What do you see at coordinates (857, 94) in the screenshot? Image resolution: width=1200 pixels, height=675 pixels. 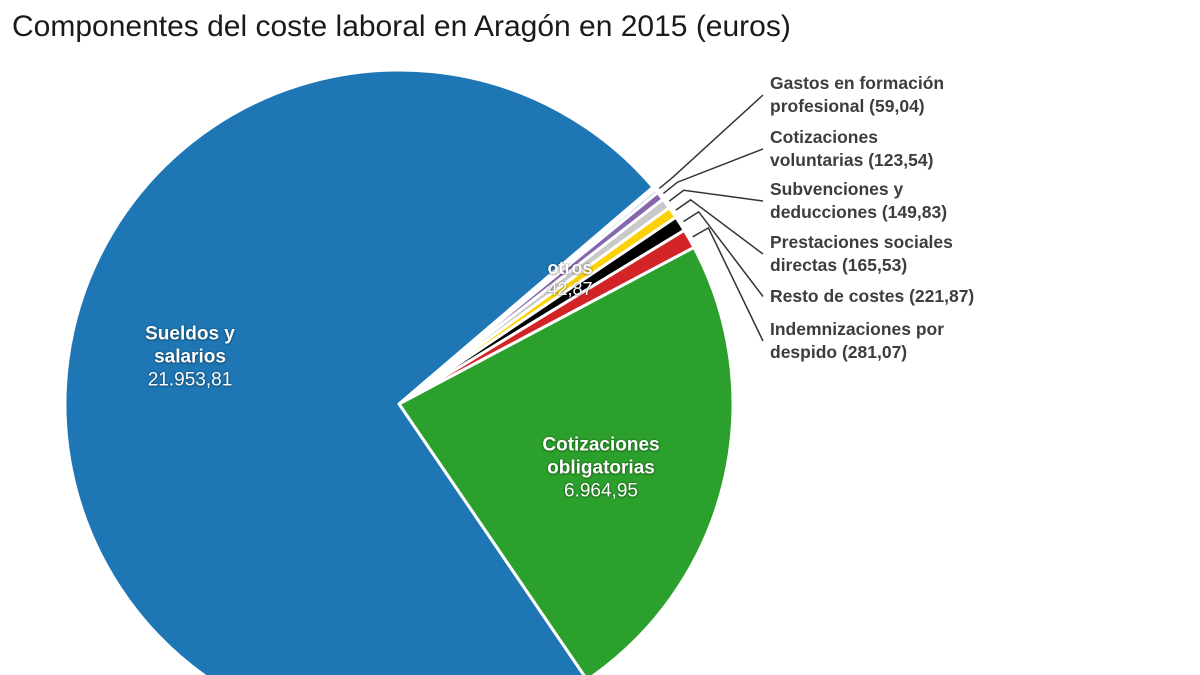 I see `callout-label-gastos-formacion: Gastos en formación profesional (59,04)` at bounding box center [857, 94].